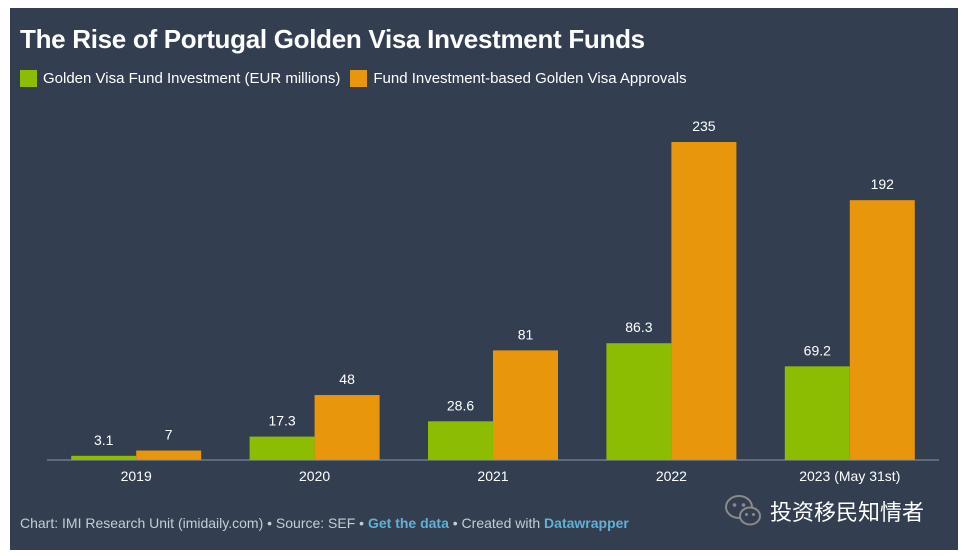 This screenshot has width=970, height=556. What do you see at coordinates (671, 476) in the screenshot?
I see `x-tick-label-3: 2022` at bounding box center [671, 476].